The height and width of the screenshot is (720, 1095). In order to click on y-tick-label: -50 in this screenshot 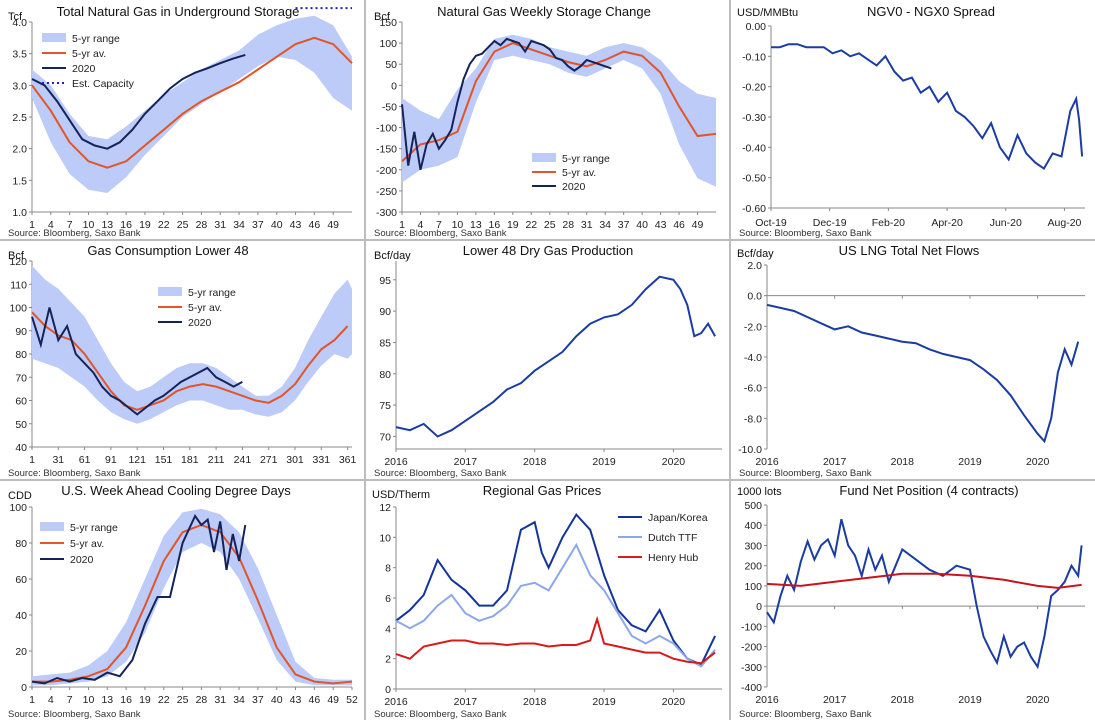, I will do `click(389, 107)`.